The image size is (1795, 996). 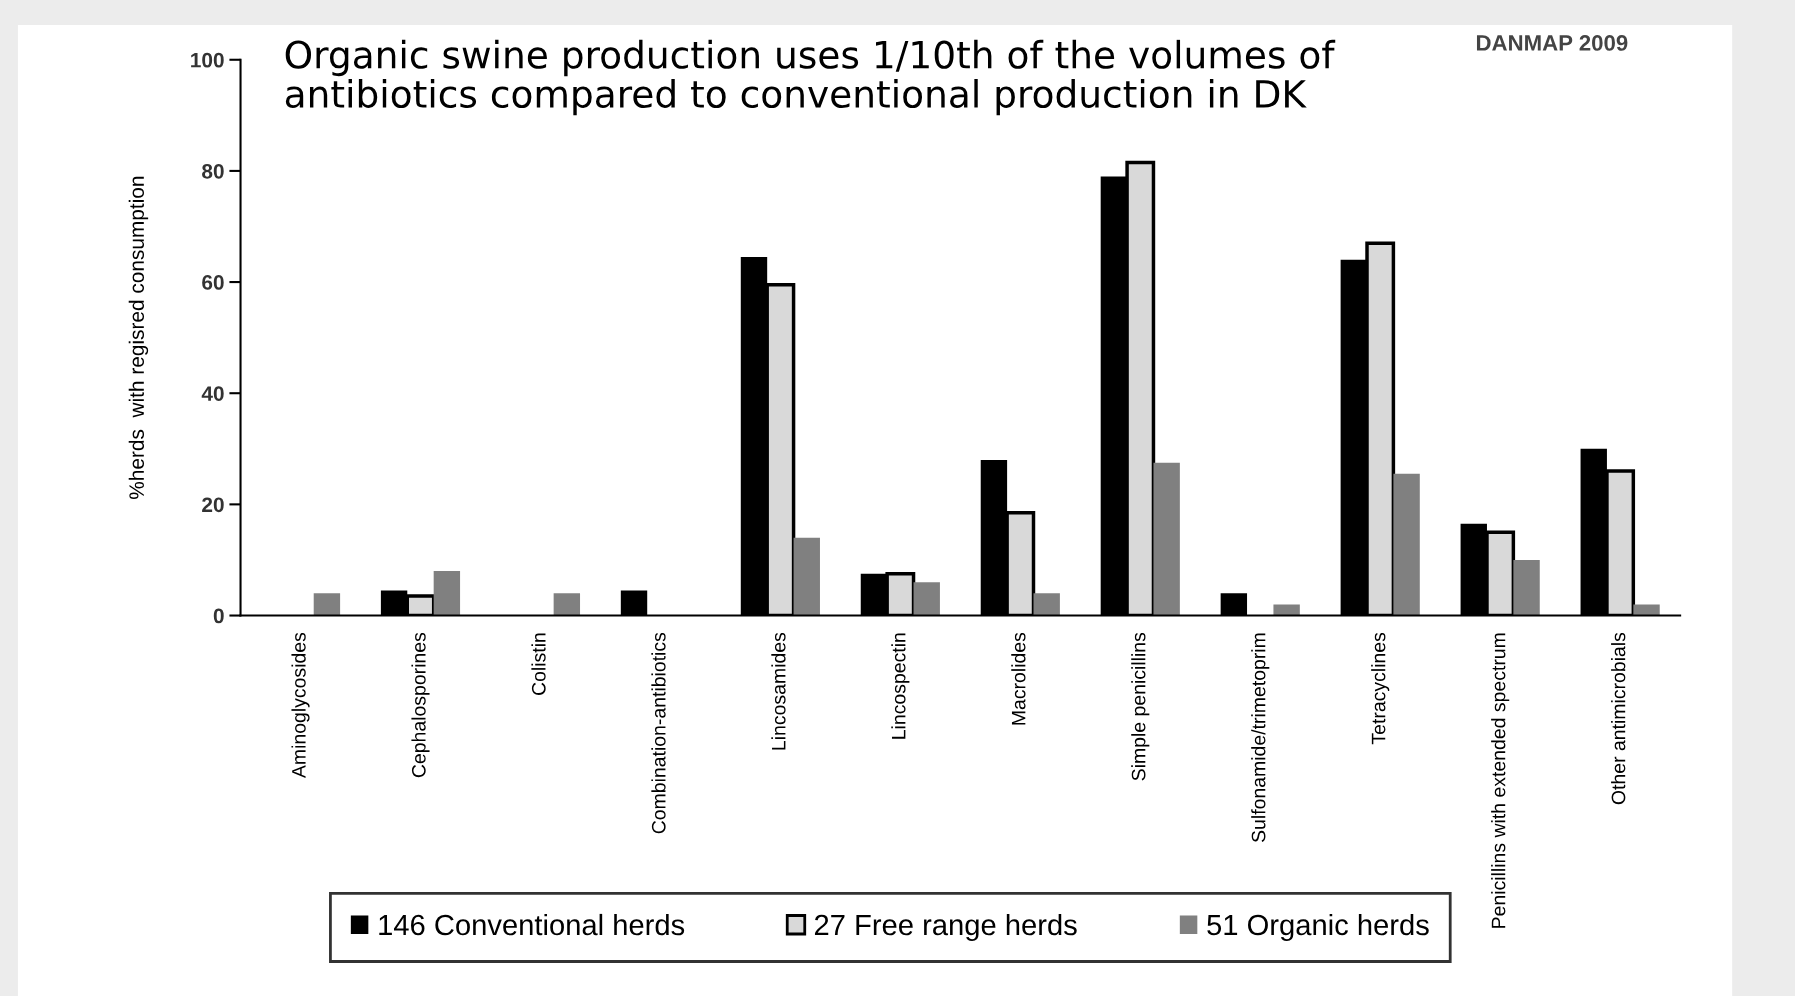 I want to click on y-tick-label: 40, so click(x=212, y=393).